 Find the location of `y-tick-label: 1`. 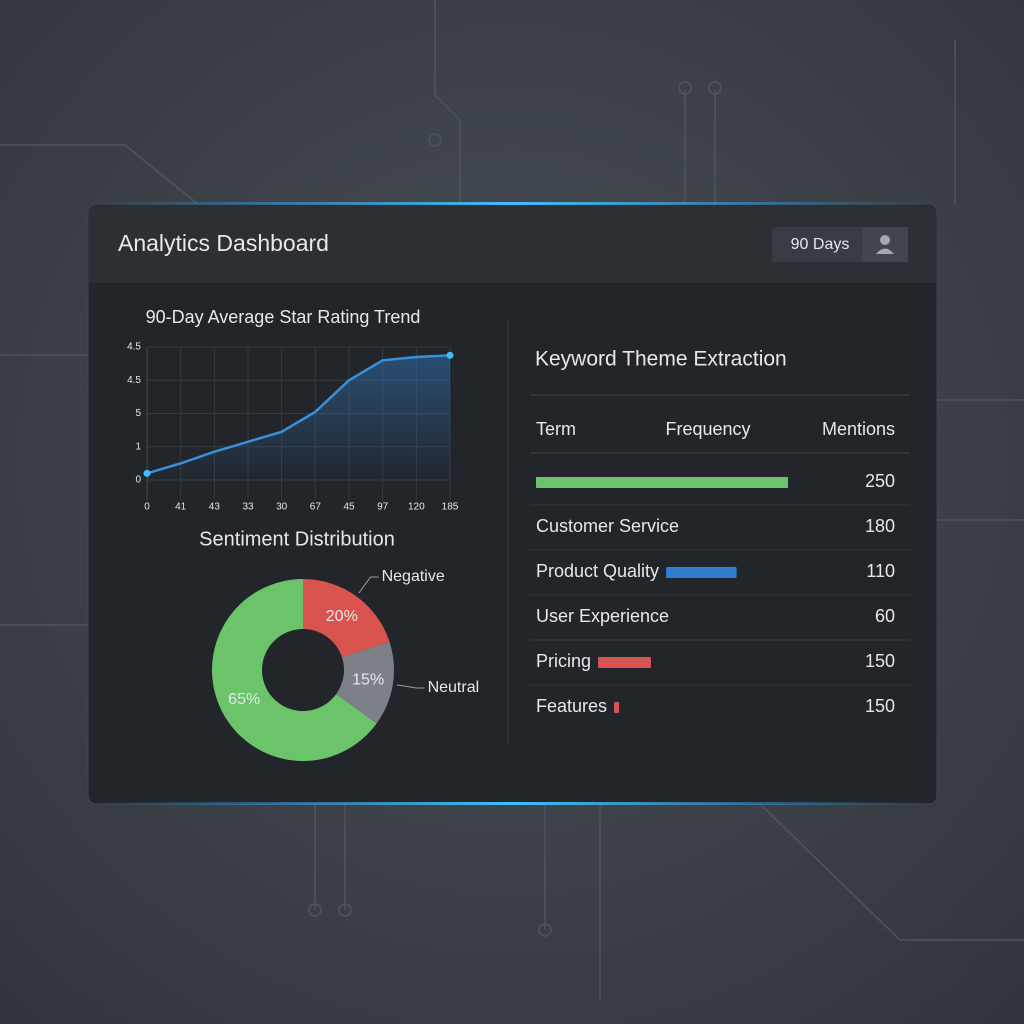

y-tick-label: 1 is located at coordinates (138, 446).